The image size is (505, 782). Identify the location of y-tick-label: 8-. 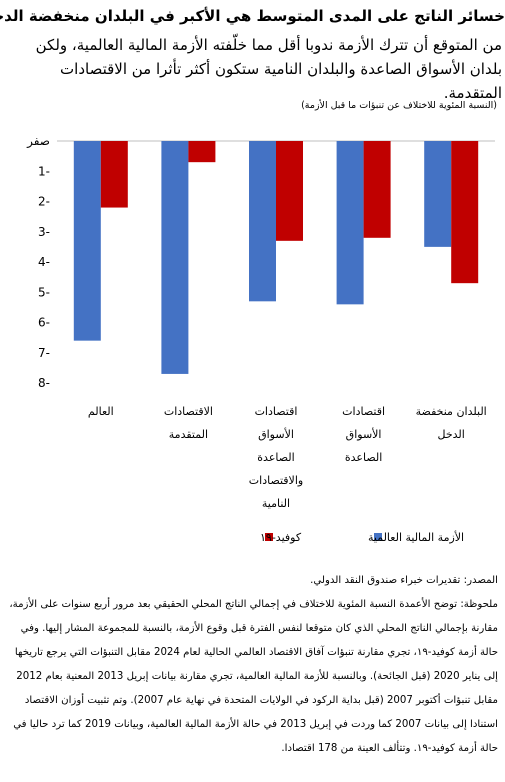
(44, 383).